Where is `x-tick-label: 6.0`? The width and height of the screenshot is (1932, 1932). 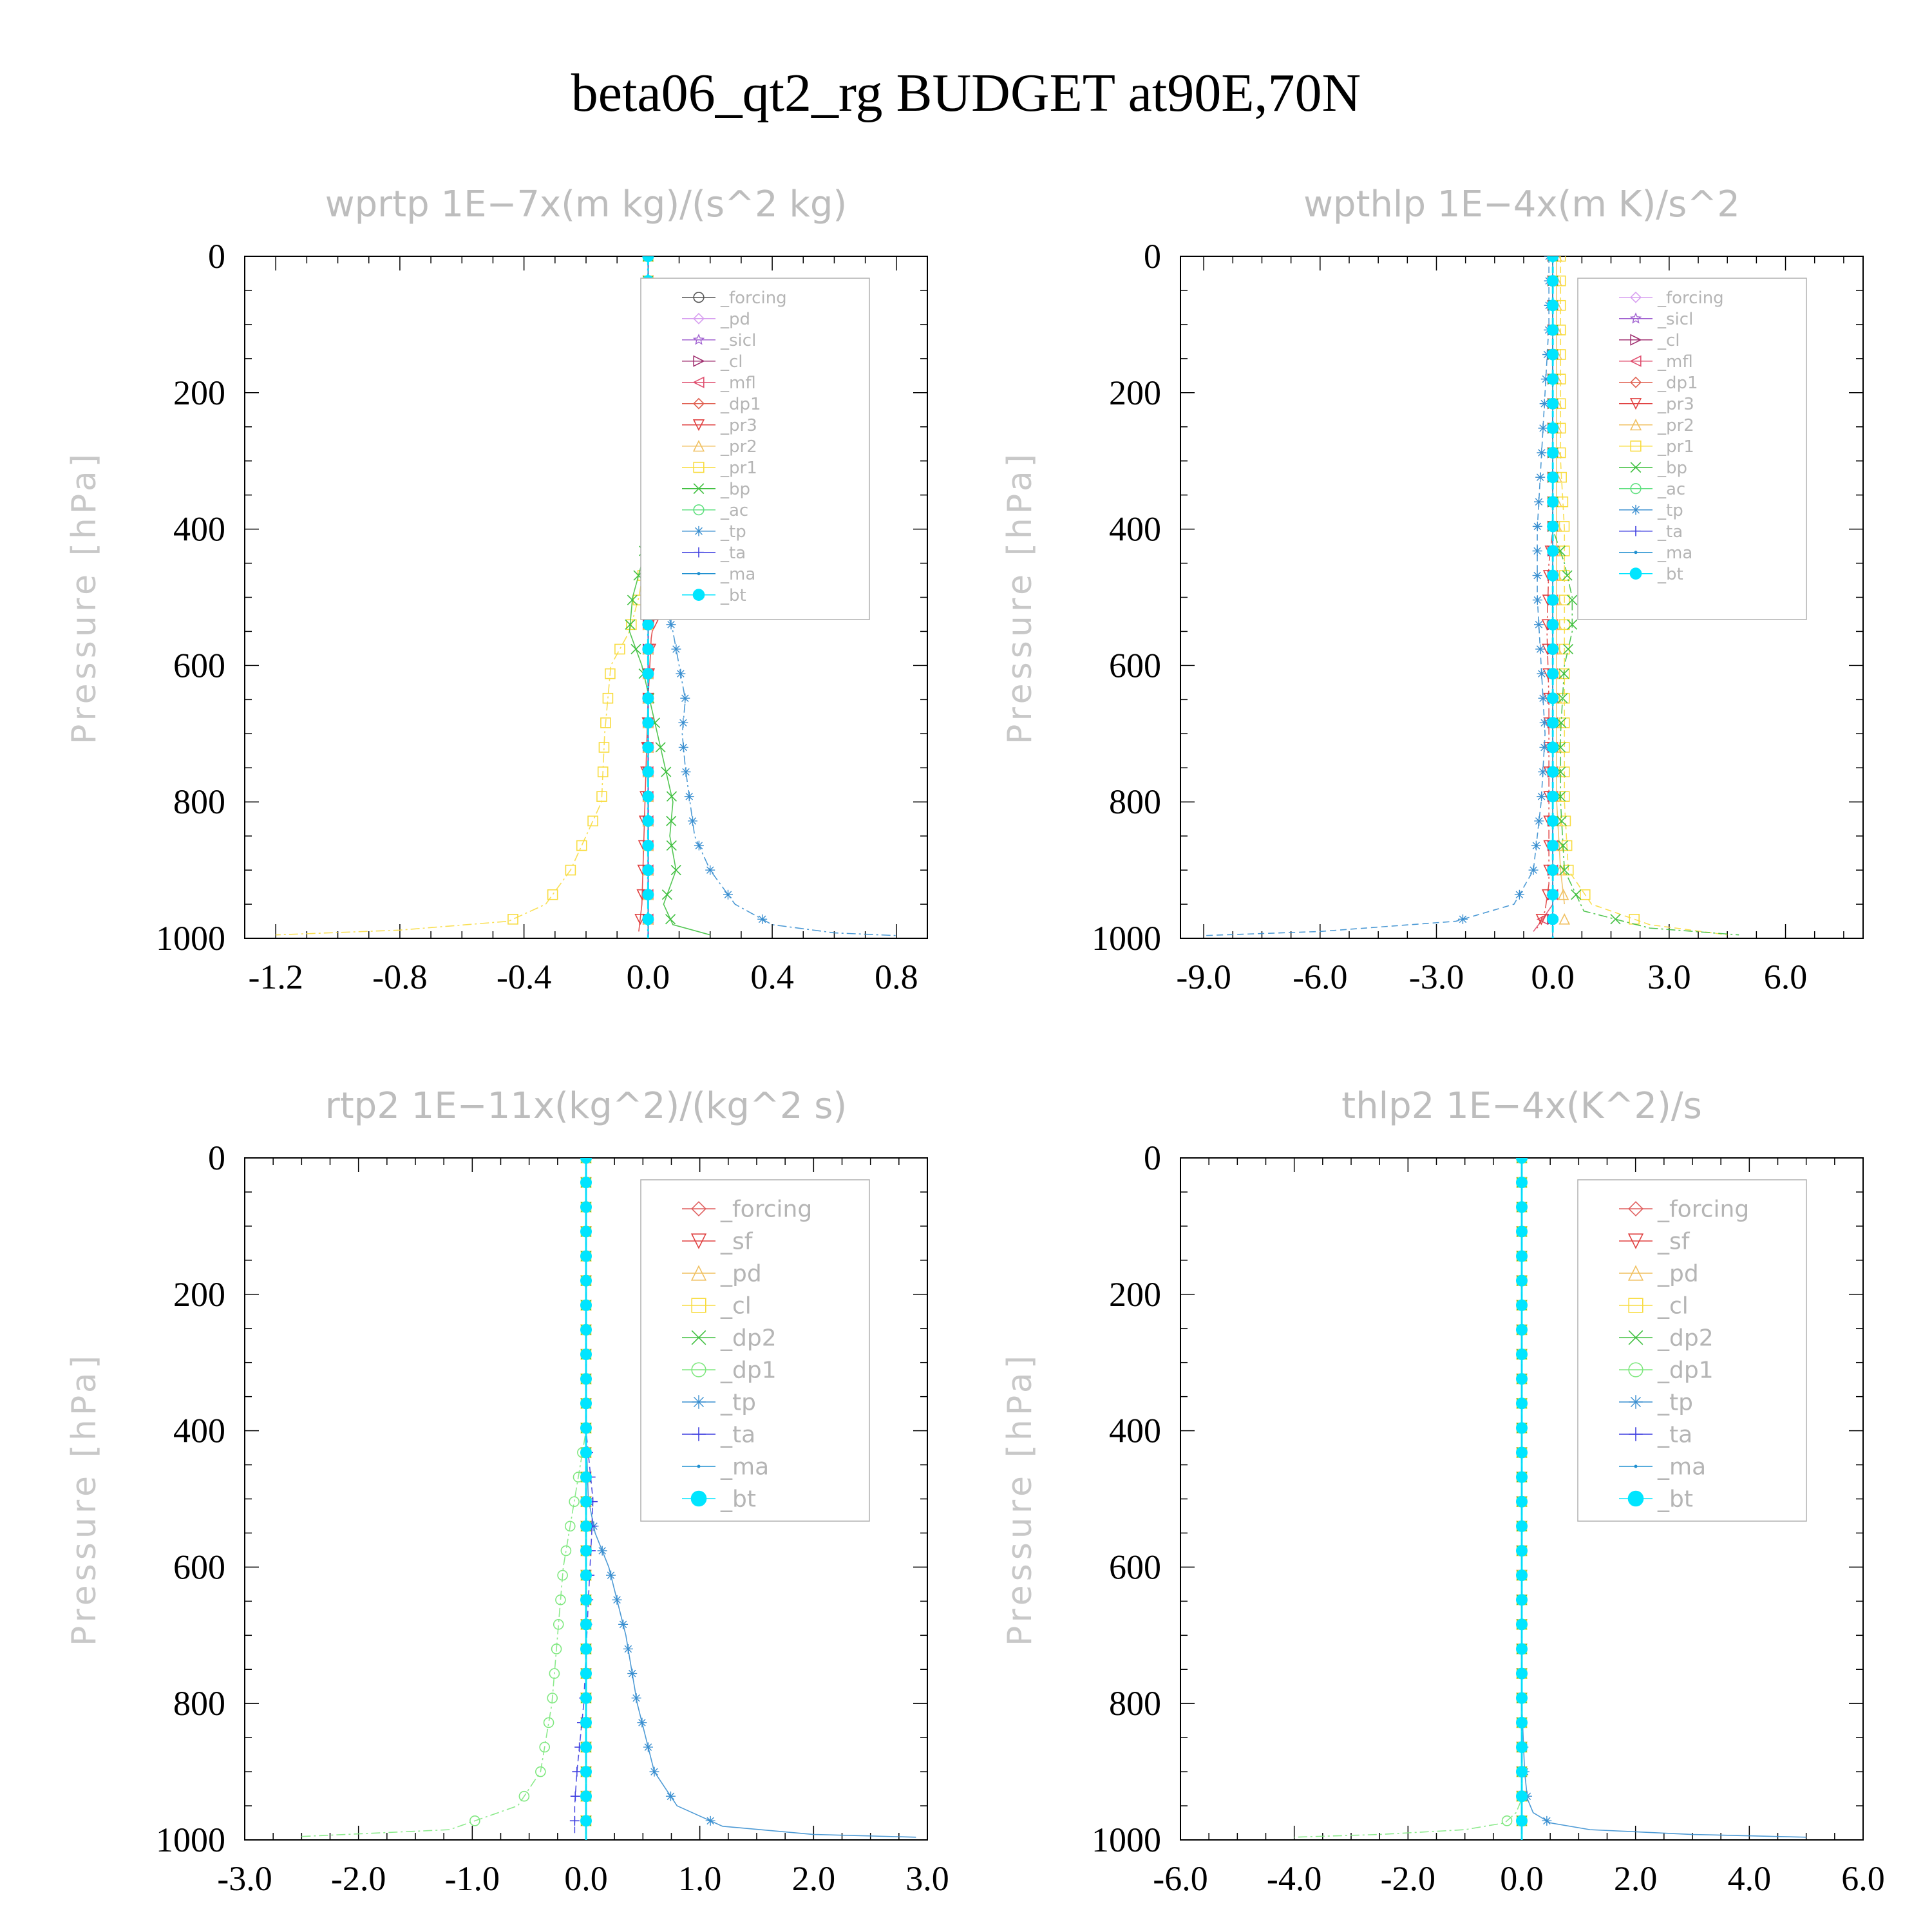
x-tick-label: 6.0 is located at coordinates (1863, 1878).